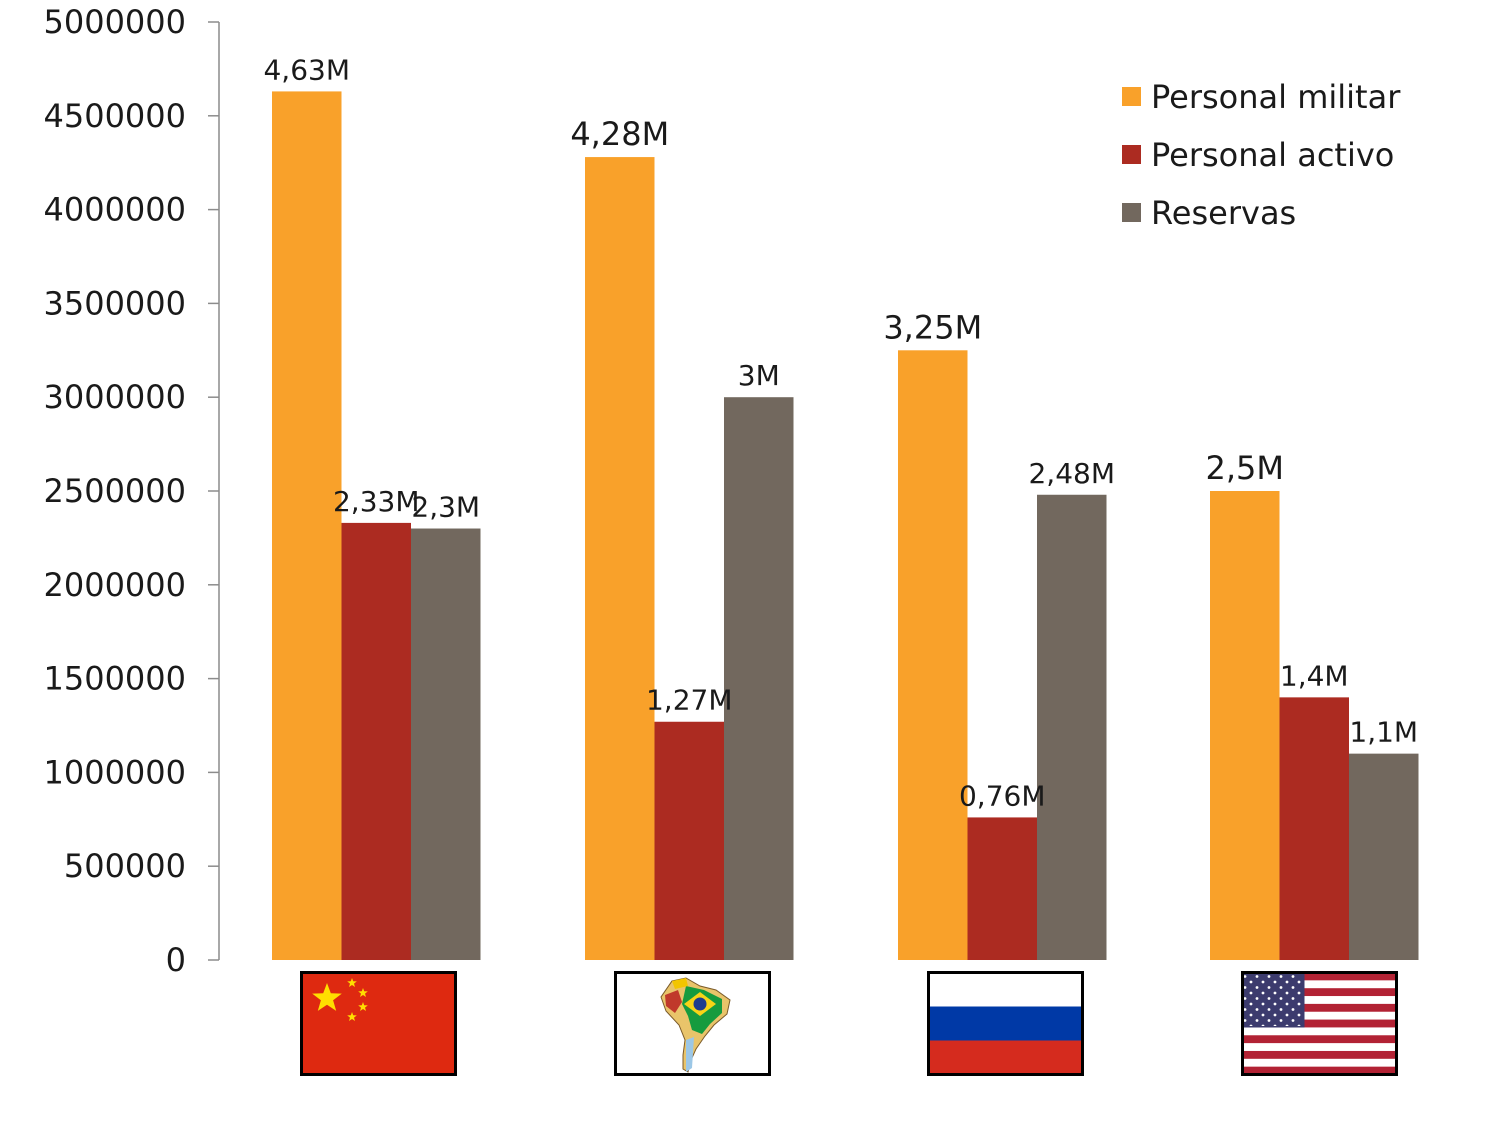 Image resolution: width=1500 pixels, height=1125 pixels. Describe the element at coordinates (114, 22) in the screenshot. I see `y-tick-label: 5000000` at that location.